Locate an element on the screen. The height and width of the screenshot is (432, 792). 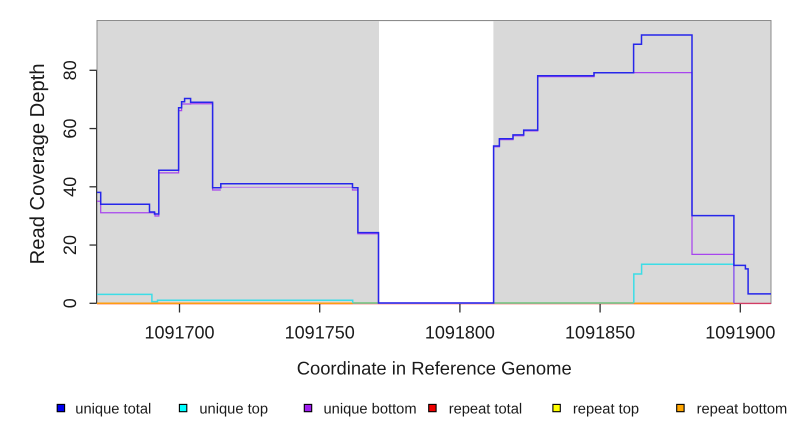
svg-text: 40 is located at coordinates (70, 187).